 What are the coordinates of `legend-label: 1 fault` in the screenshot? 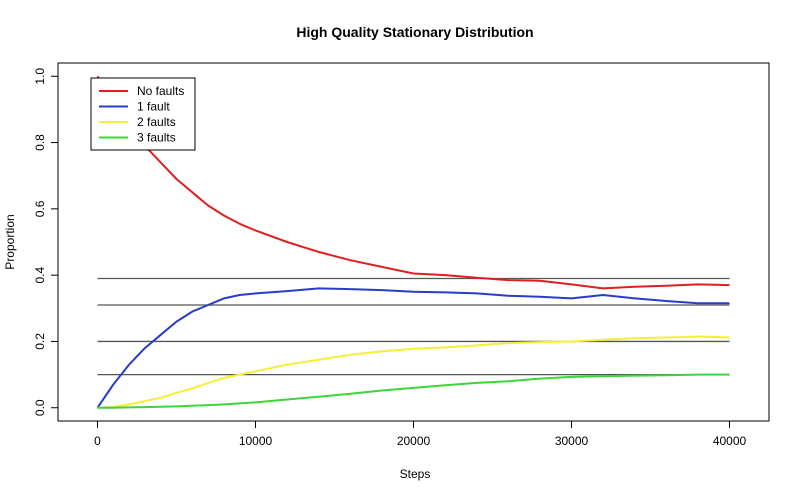 It's located at (153, 107).